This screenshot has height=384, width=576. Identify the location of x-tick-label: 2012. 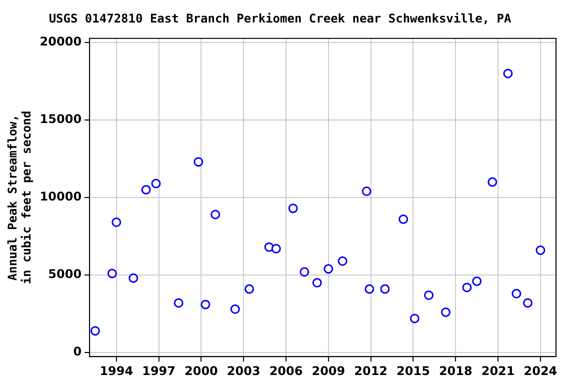
(371, 371).